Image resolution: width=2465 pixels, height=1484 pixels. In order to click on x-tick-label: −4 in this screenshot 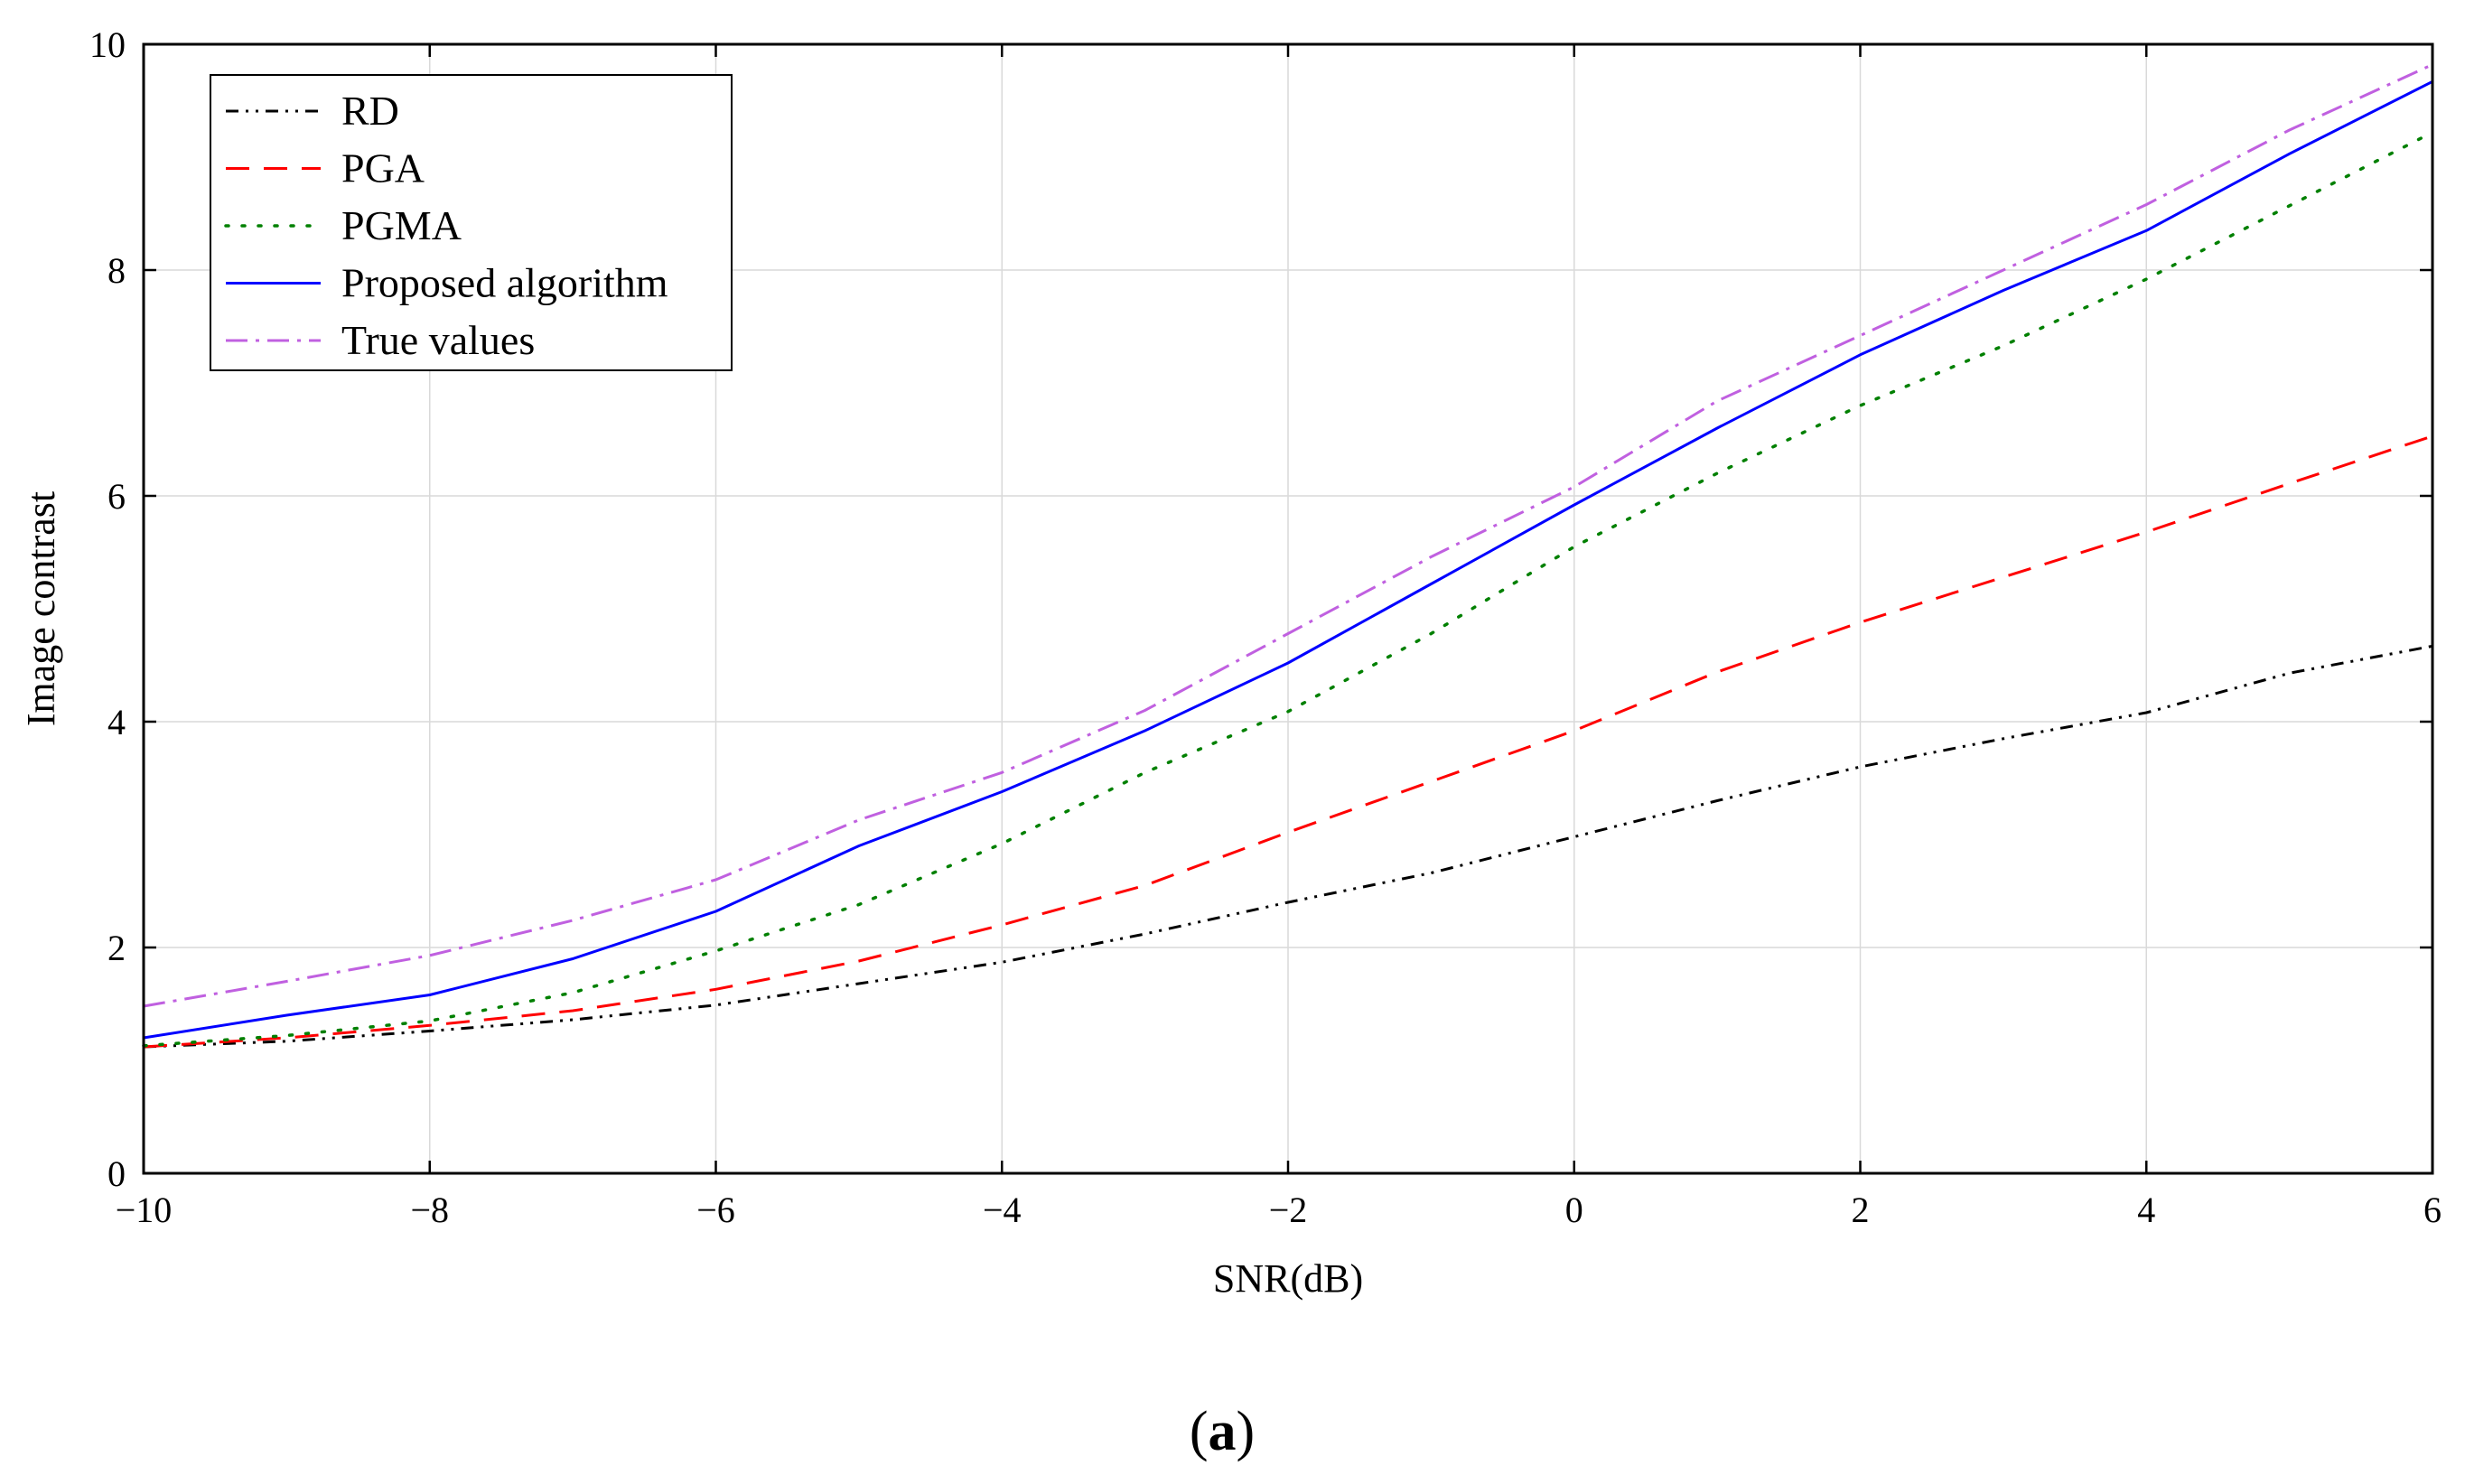, I will do `click(1002, 1210)`.